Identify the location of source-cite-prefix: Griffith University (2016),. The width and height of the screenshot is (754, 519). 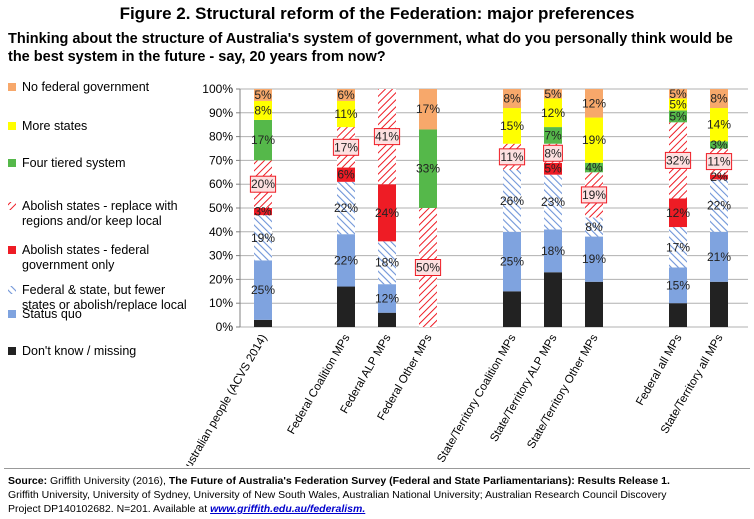
(108, 481).